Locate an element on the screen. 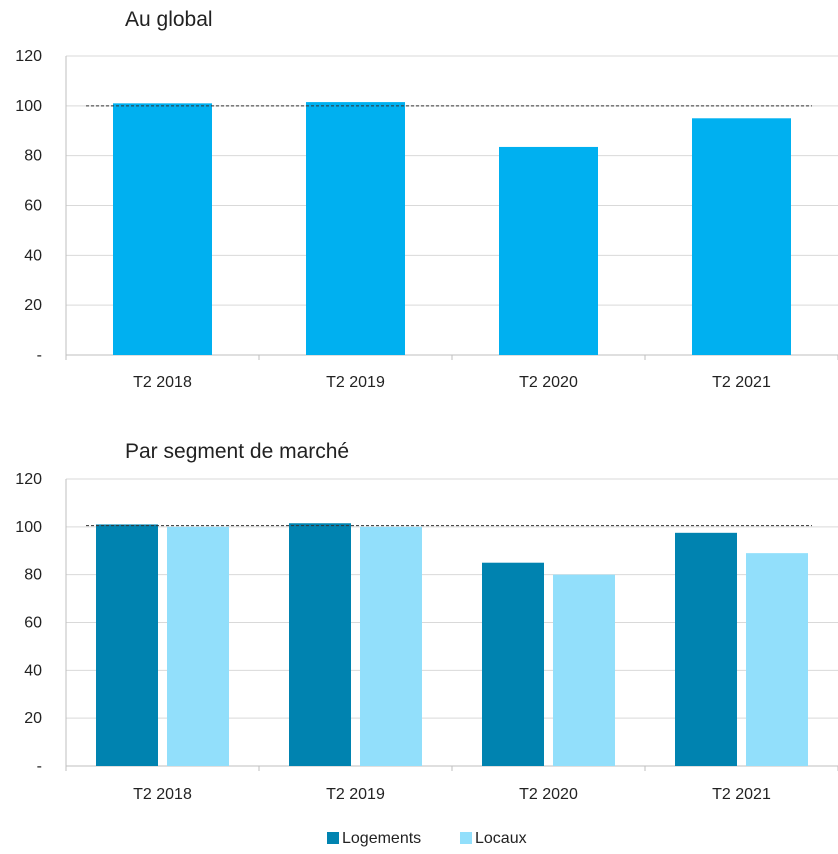  bar-value-t2-2019 is located at coordinates (355, 229).